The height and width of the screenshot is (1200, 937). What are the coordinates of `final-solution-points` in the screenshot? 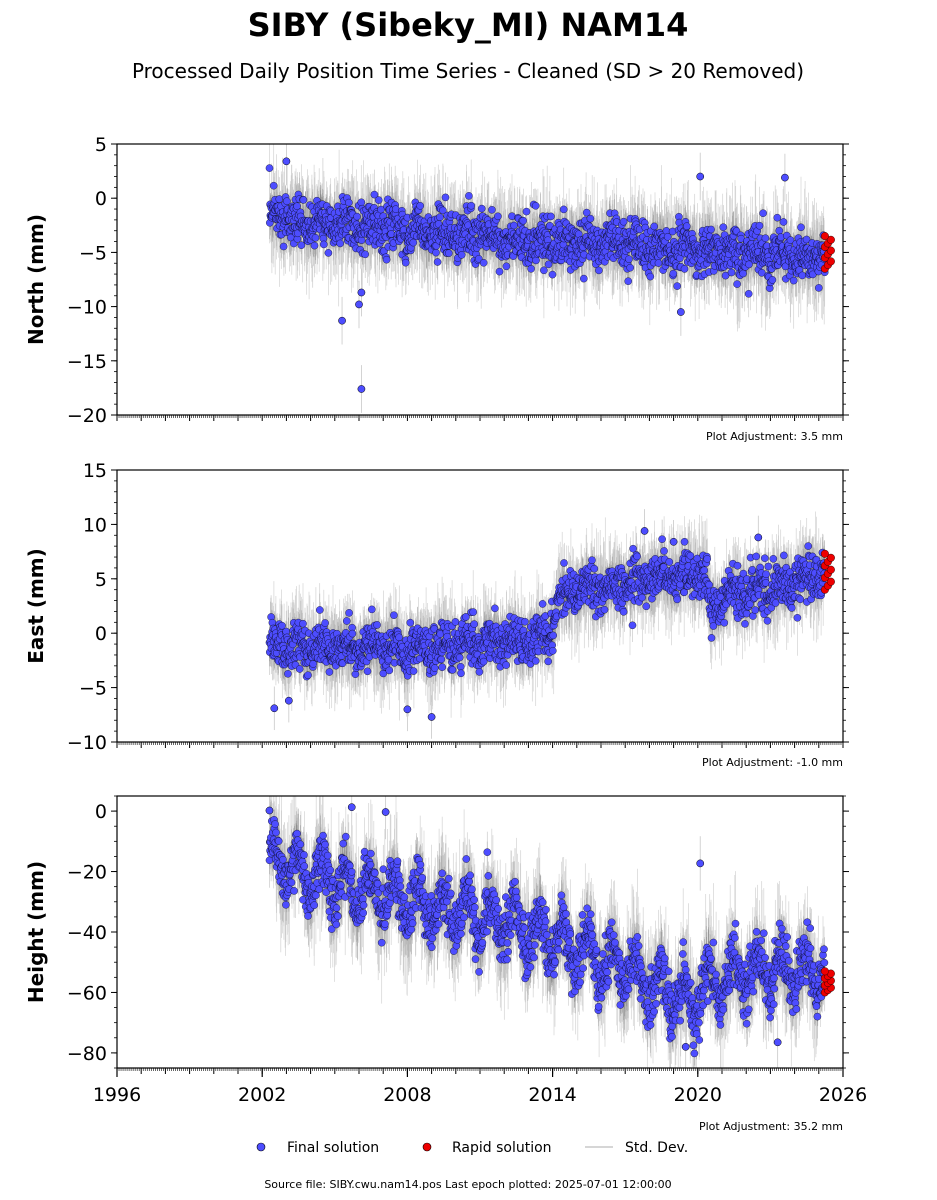 It's located at (547, 275).